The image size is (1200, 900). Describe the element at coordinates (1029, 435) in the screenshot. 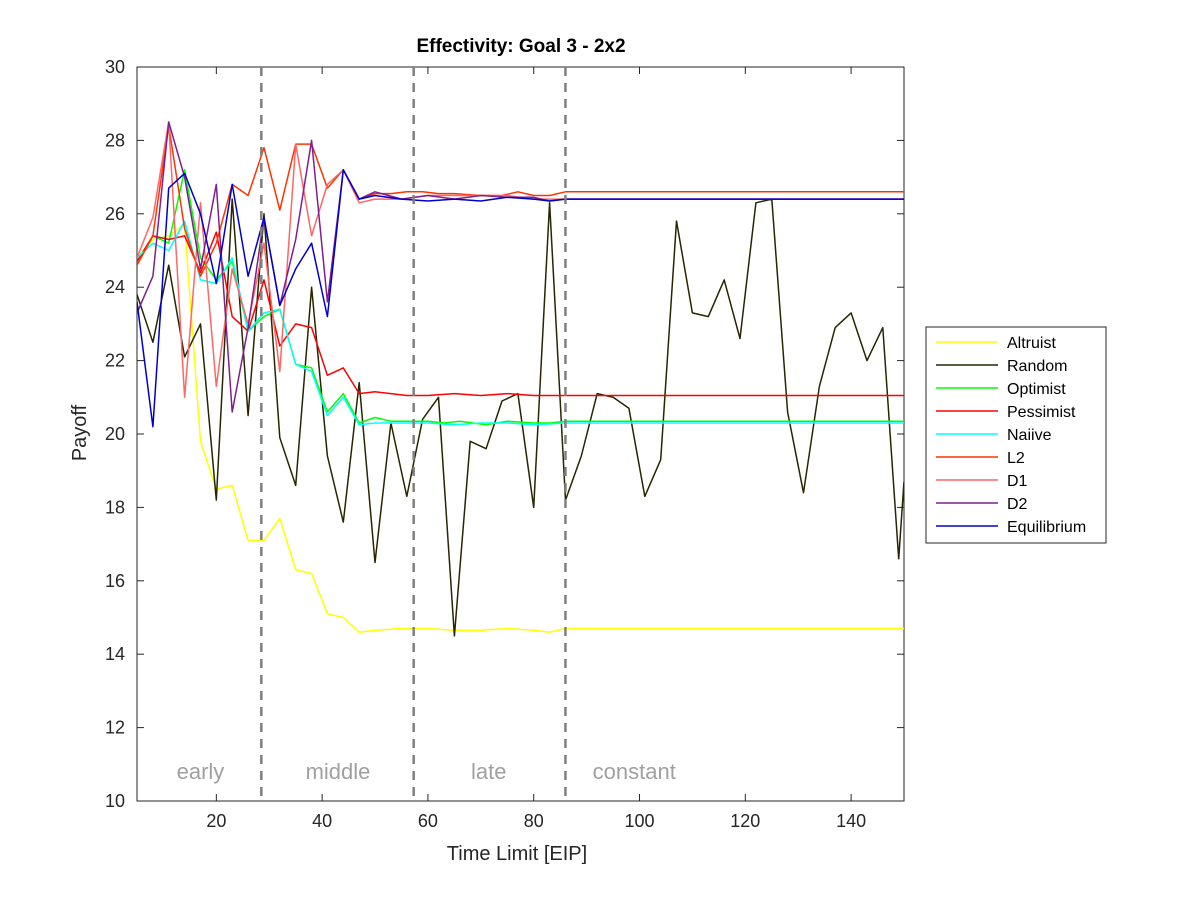

I see `legend-entry-naiive: Naiive` at that location.